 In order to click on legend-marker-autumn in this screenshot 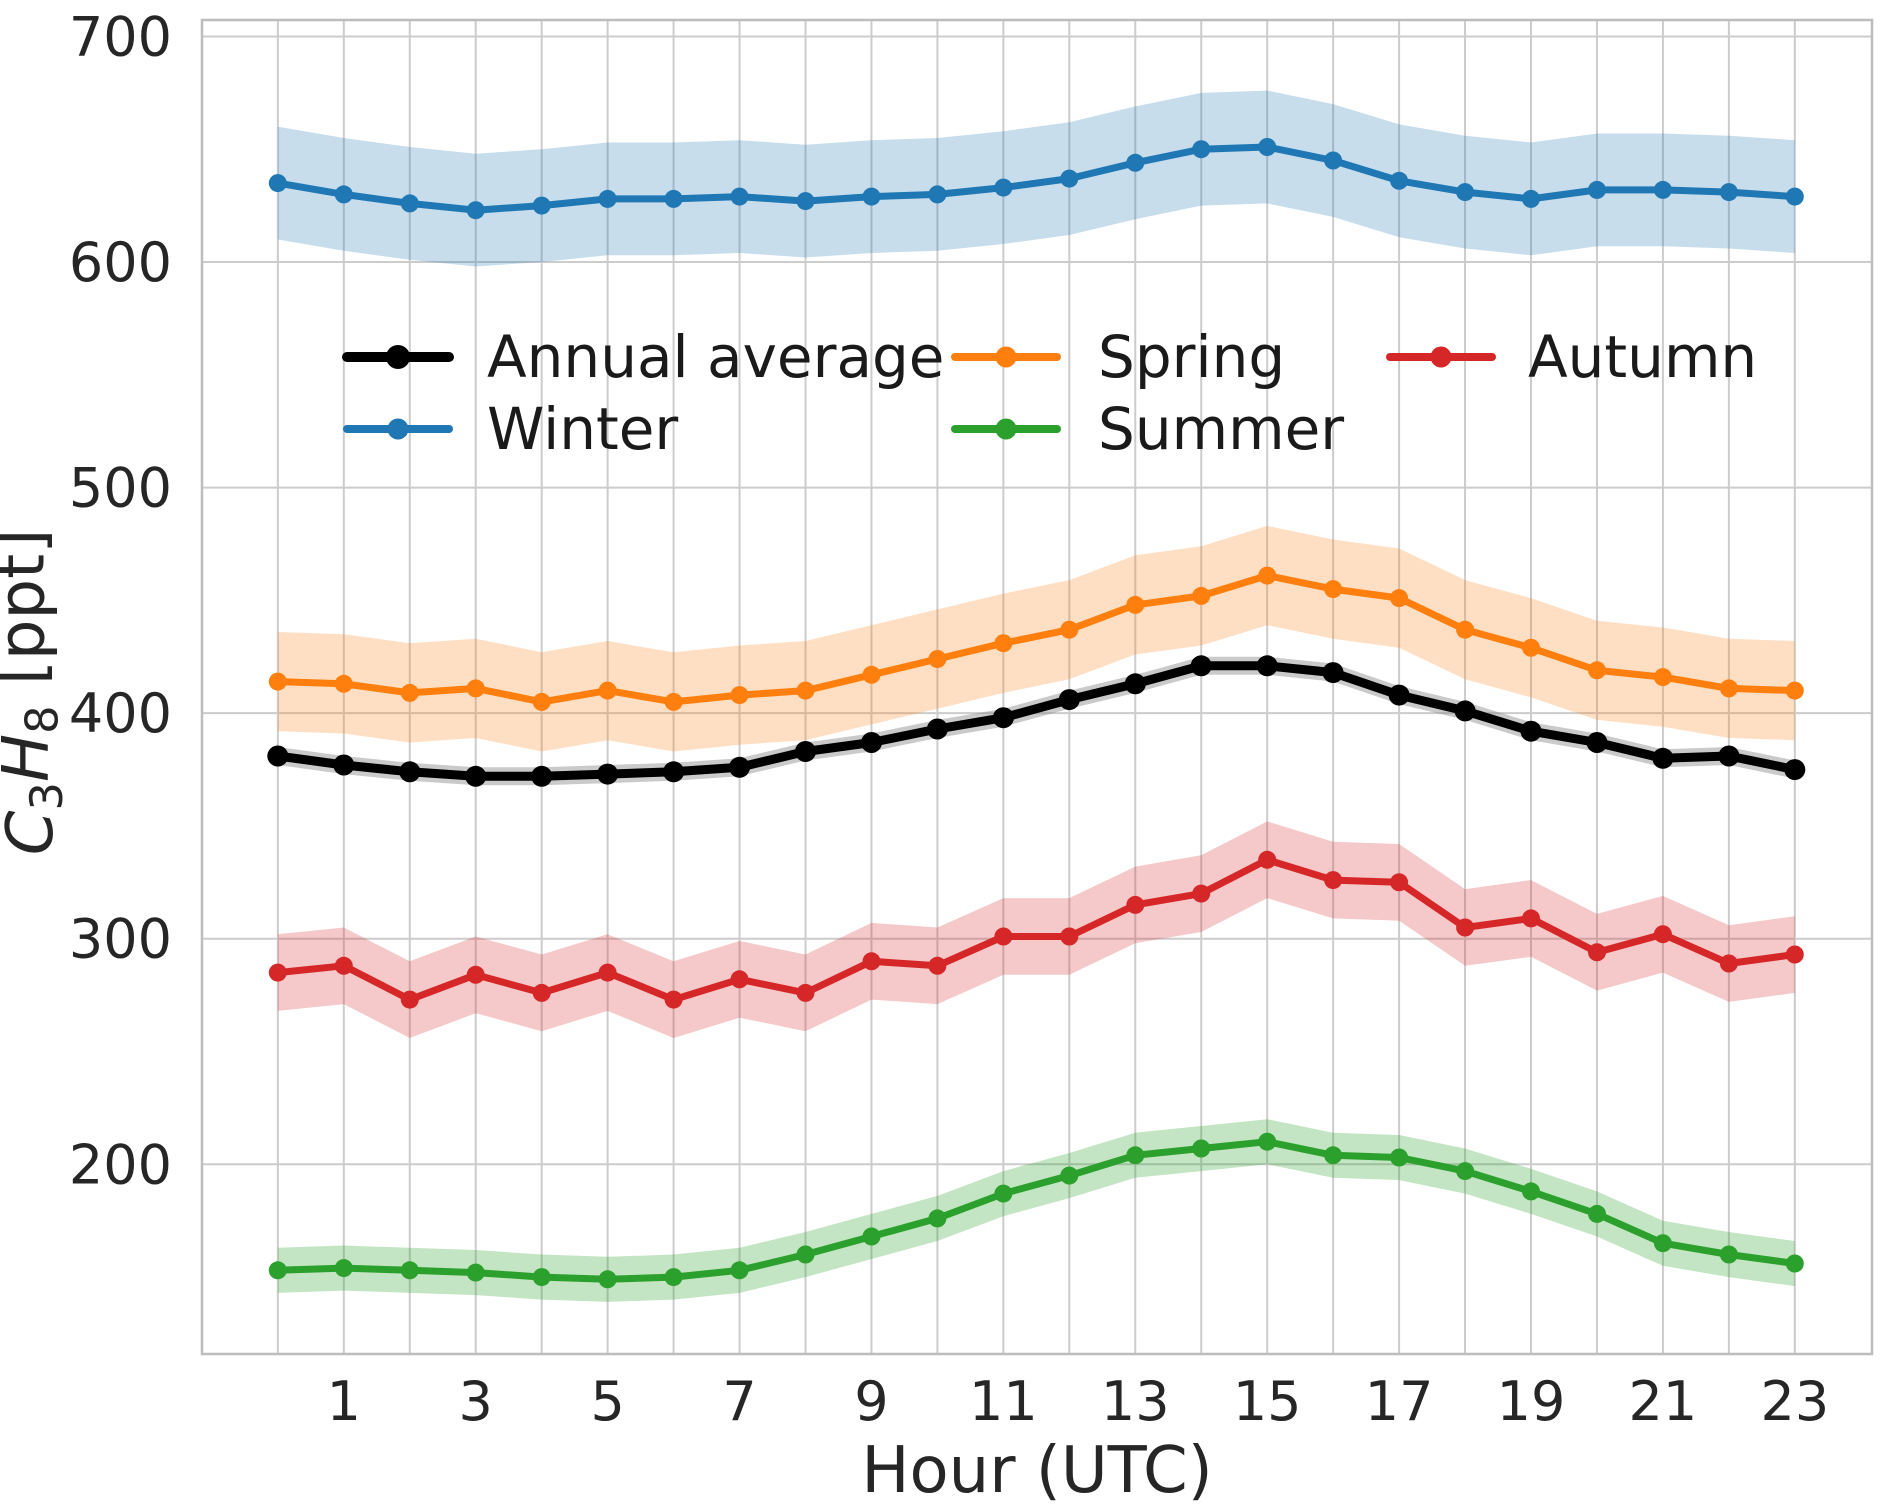, I will do `click(1441, 357)`.